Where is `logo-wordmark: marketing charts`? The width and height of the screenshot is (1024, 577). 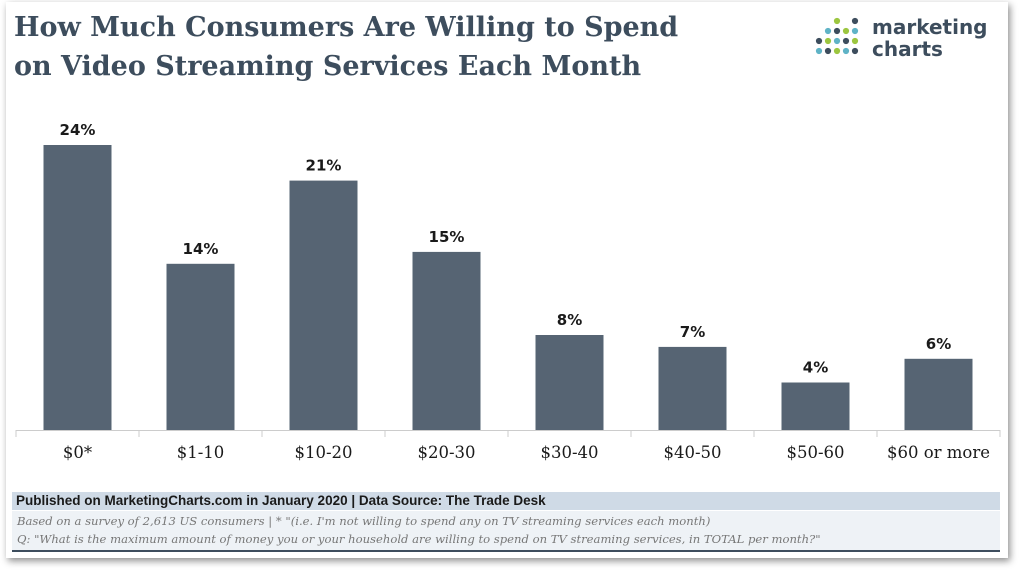
logo-wordmark: marketing charts is located at coordinates (930, 38).